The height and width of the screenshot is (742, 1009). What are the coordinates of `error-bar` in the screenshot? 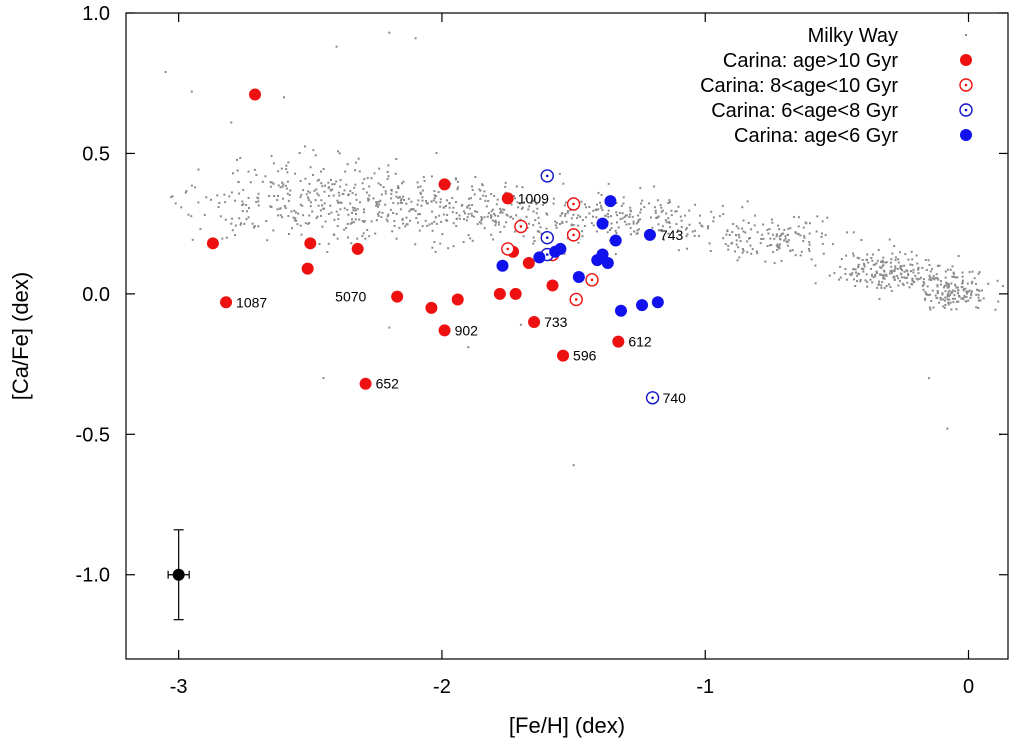 It's located at (178, 575).